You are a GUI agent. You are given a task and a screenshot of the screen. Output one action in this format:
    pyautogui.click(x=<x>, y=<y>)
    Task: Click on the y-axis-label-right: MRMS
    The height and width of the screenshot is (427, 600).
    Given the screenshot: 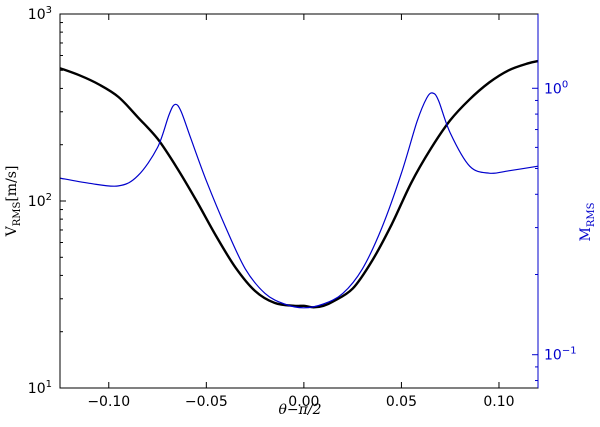 What is the action you would take?
    pyautogui.click(x=587, y=221)
    